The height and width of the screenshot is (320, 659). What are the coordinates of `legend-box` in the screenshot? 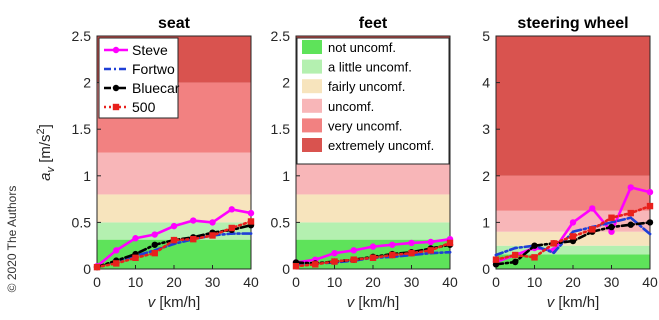 It's located at (138, 78).